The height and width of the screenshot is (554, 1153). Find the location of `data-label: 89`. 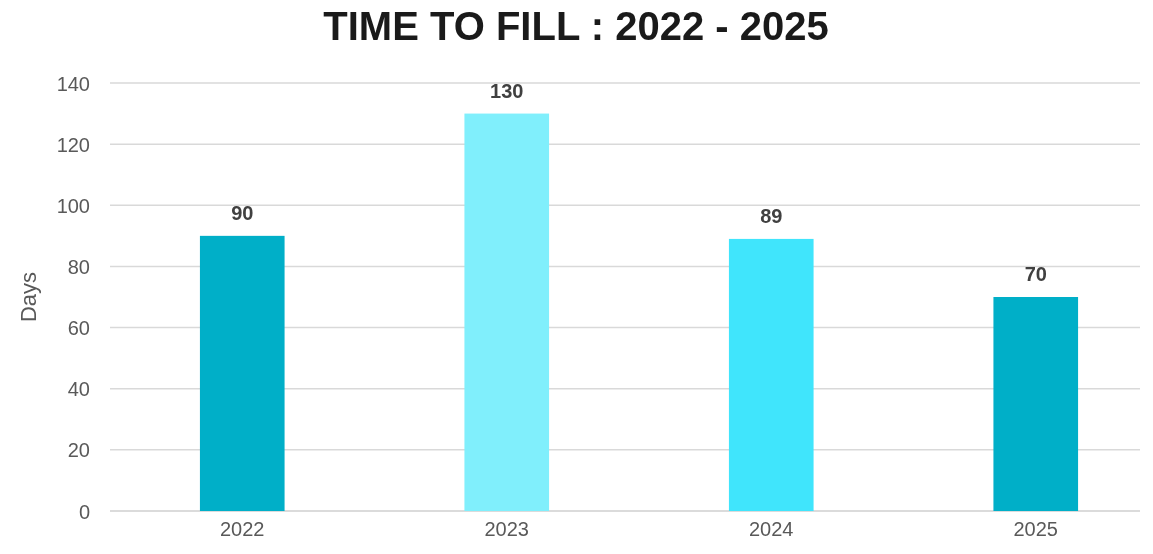

data-label: 89 is located at coordinates (771, 215).